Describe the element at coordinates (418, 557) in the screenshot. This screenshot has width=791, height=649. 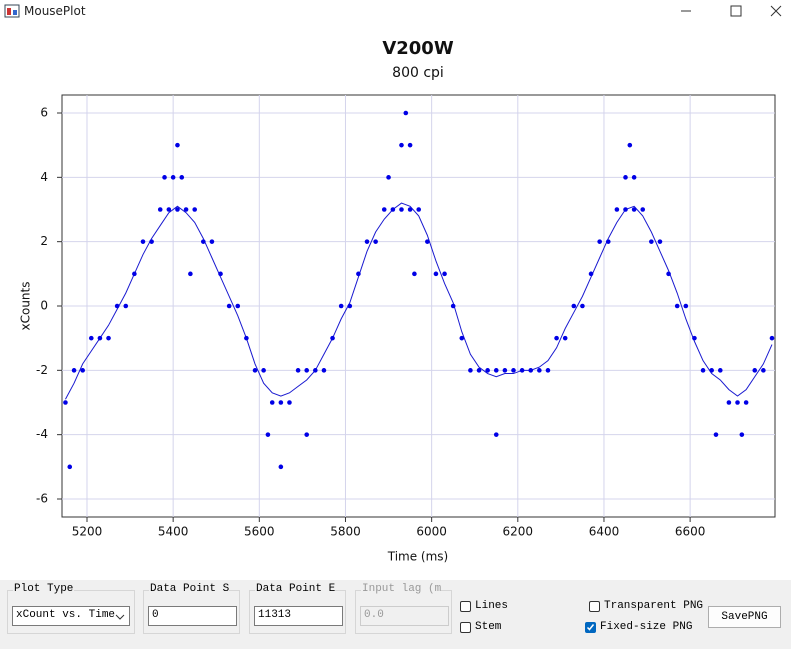
I see `x-axis-label: Time (ms)` at that location.